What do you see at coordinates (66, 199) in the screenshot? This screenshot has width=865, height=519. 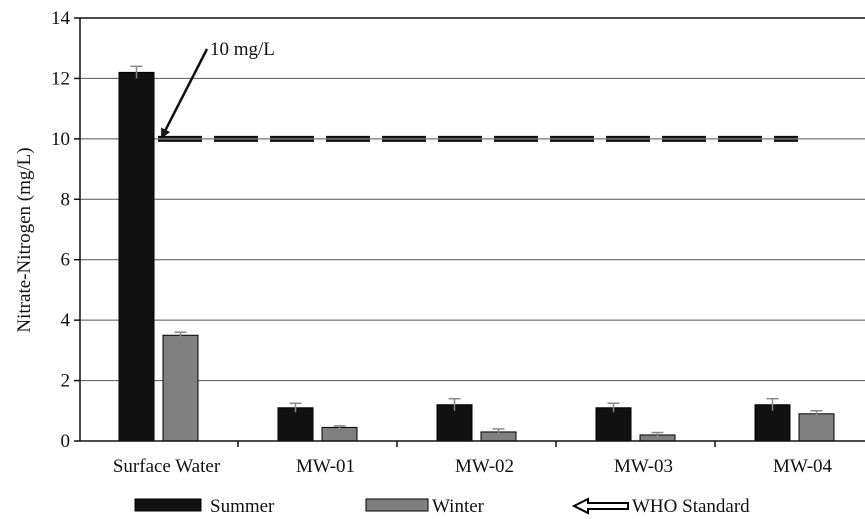 I see `y-tick-label: 8` at bounding box center [66, 199].